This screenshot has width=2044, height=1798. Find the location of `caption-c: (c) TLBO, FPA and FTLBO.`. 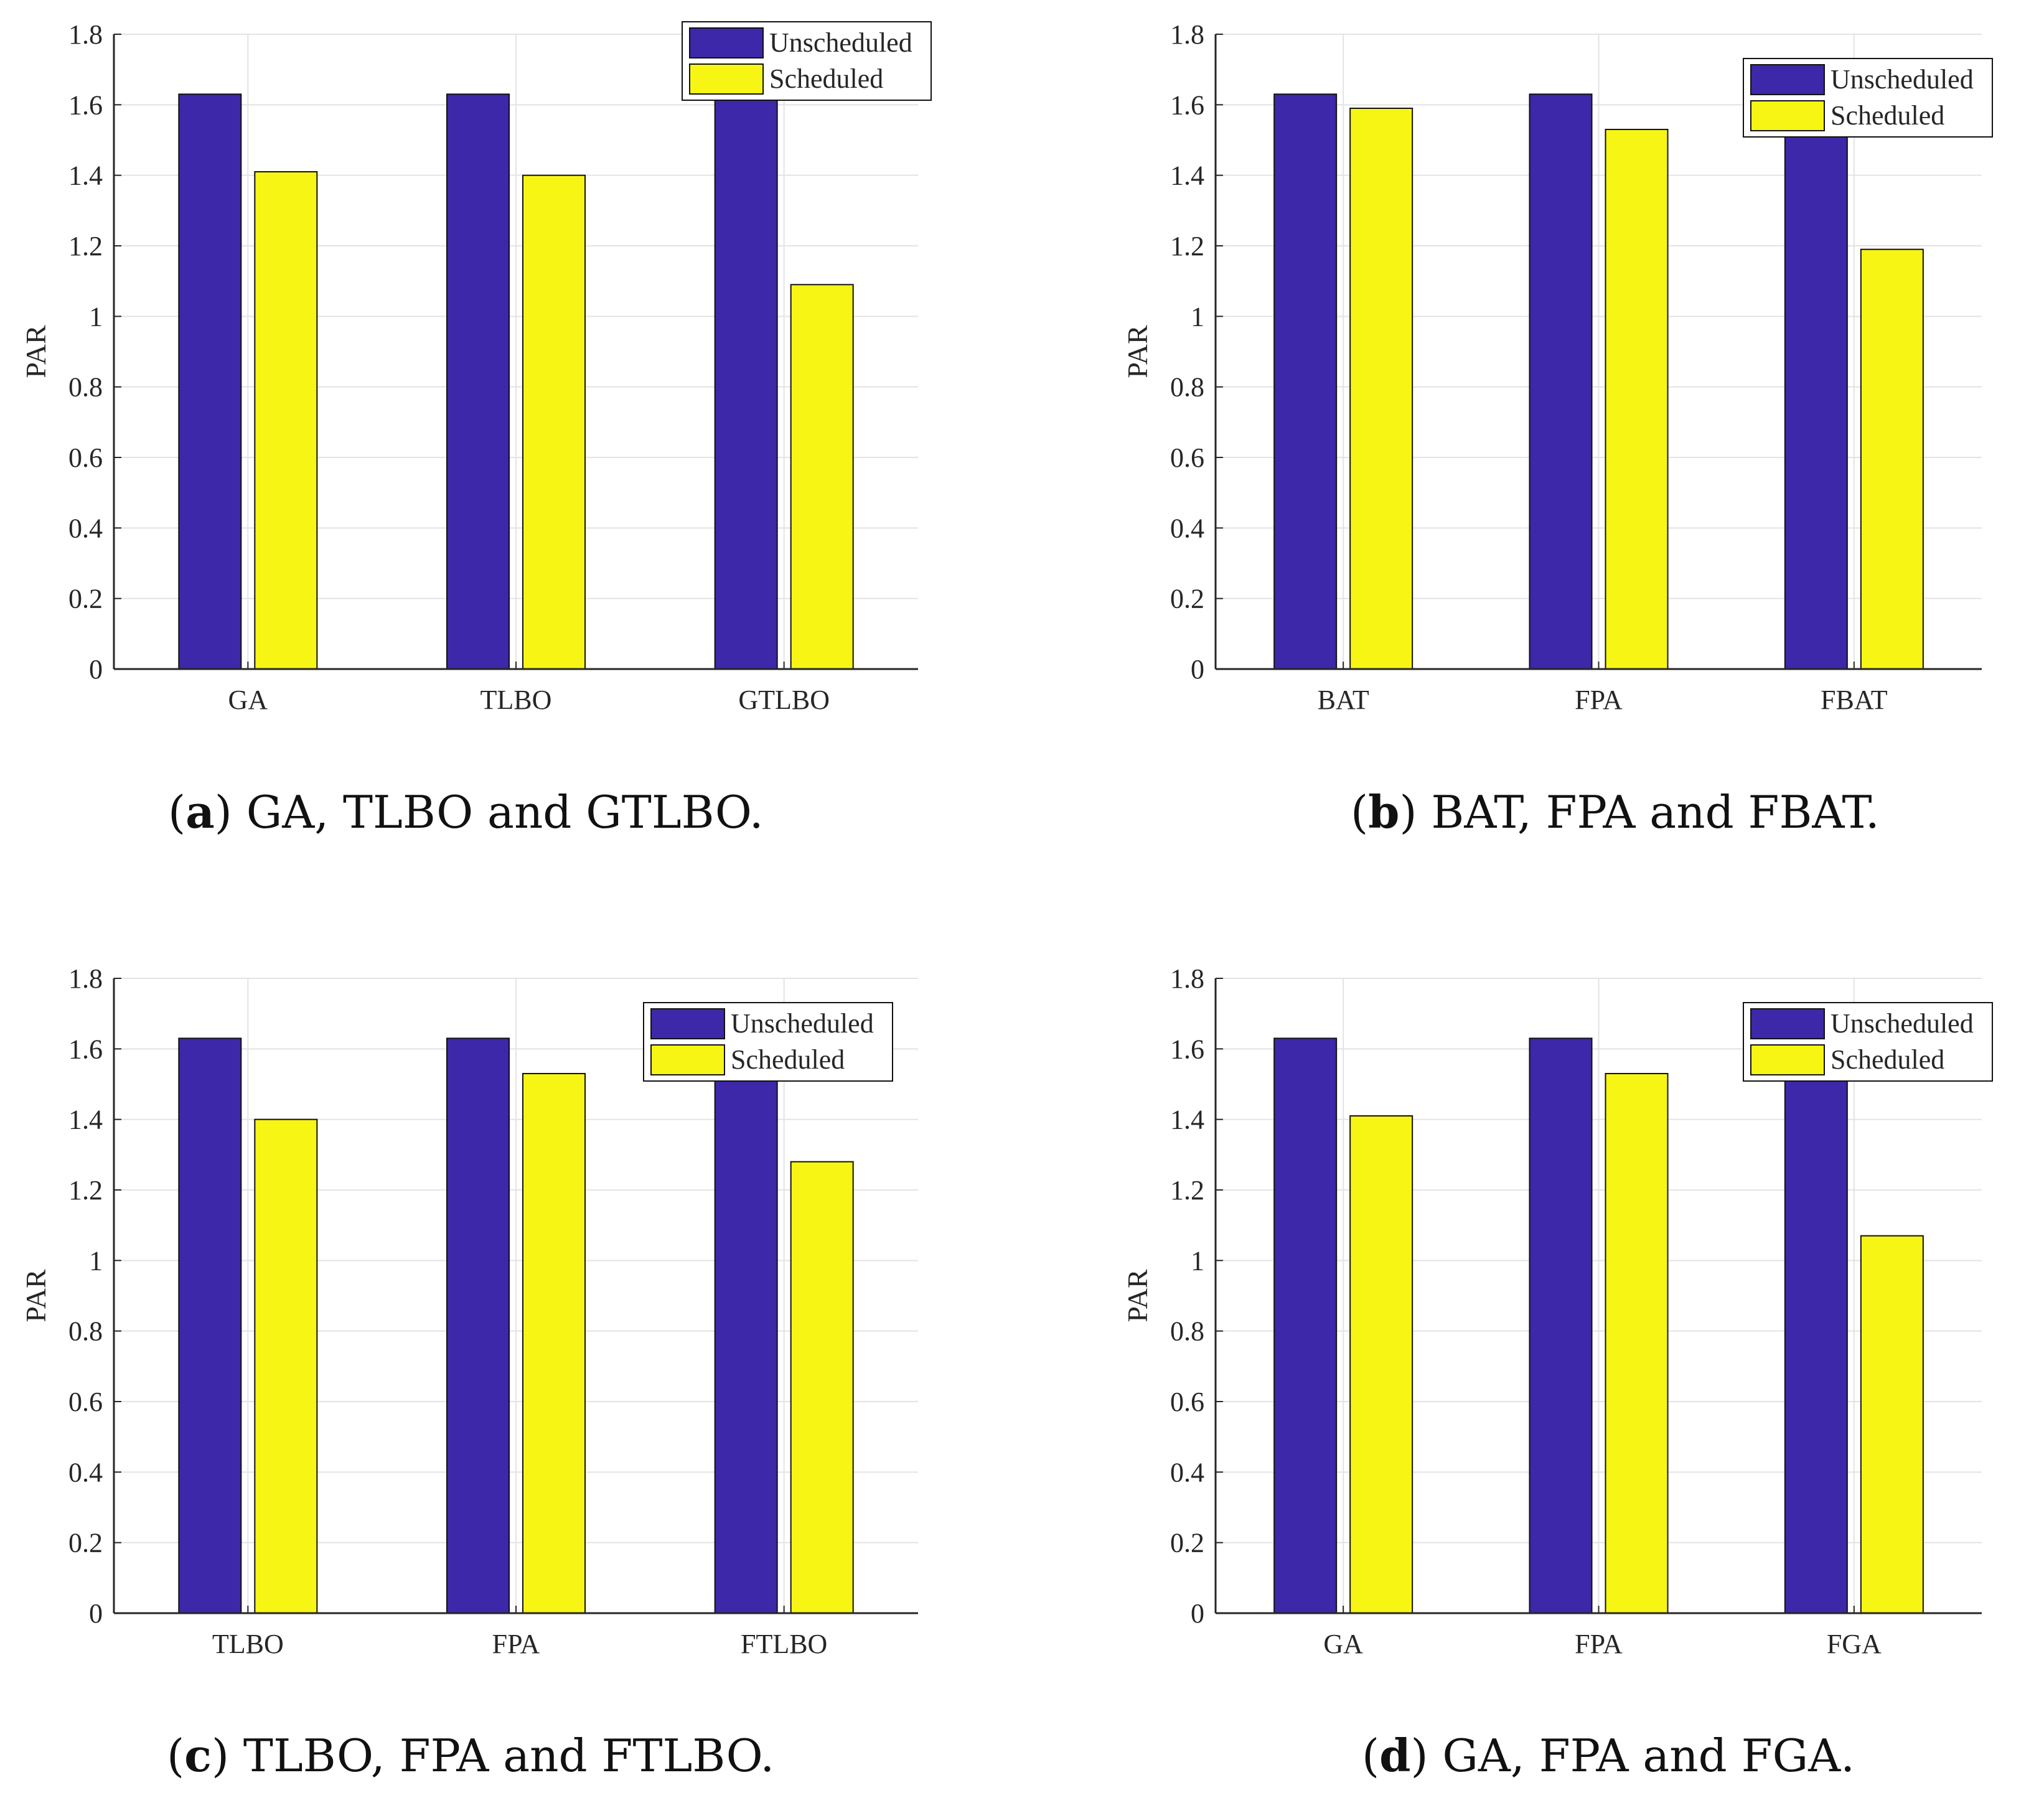

caption-c: (c) TLBO, FPA and FTLBO. is located at coordinates (471, 1755).